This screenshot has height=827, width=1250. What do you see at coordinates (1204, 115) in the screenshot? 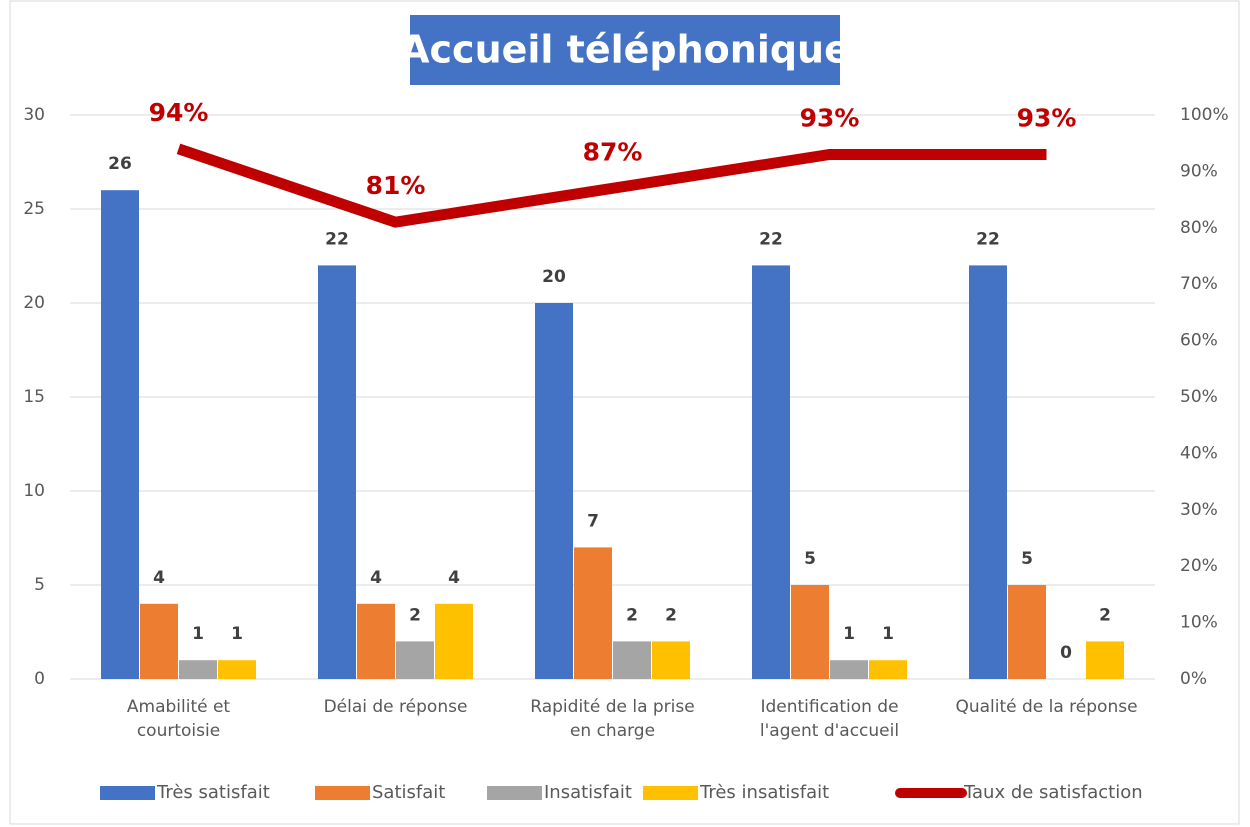
I see `y2-tick-label: 100%` at bounding box center [1204, 115].